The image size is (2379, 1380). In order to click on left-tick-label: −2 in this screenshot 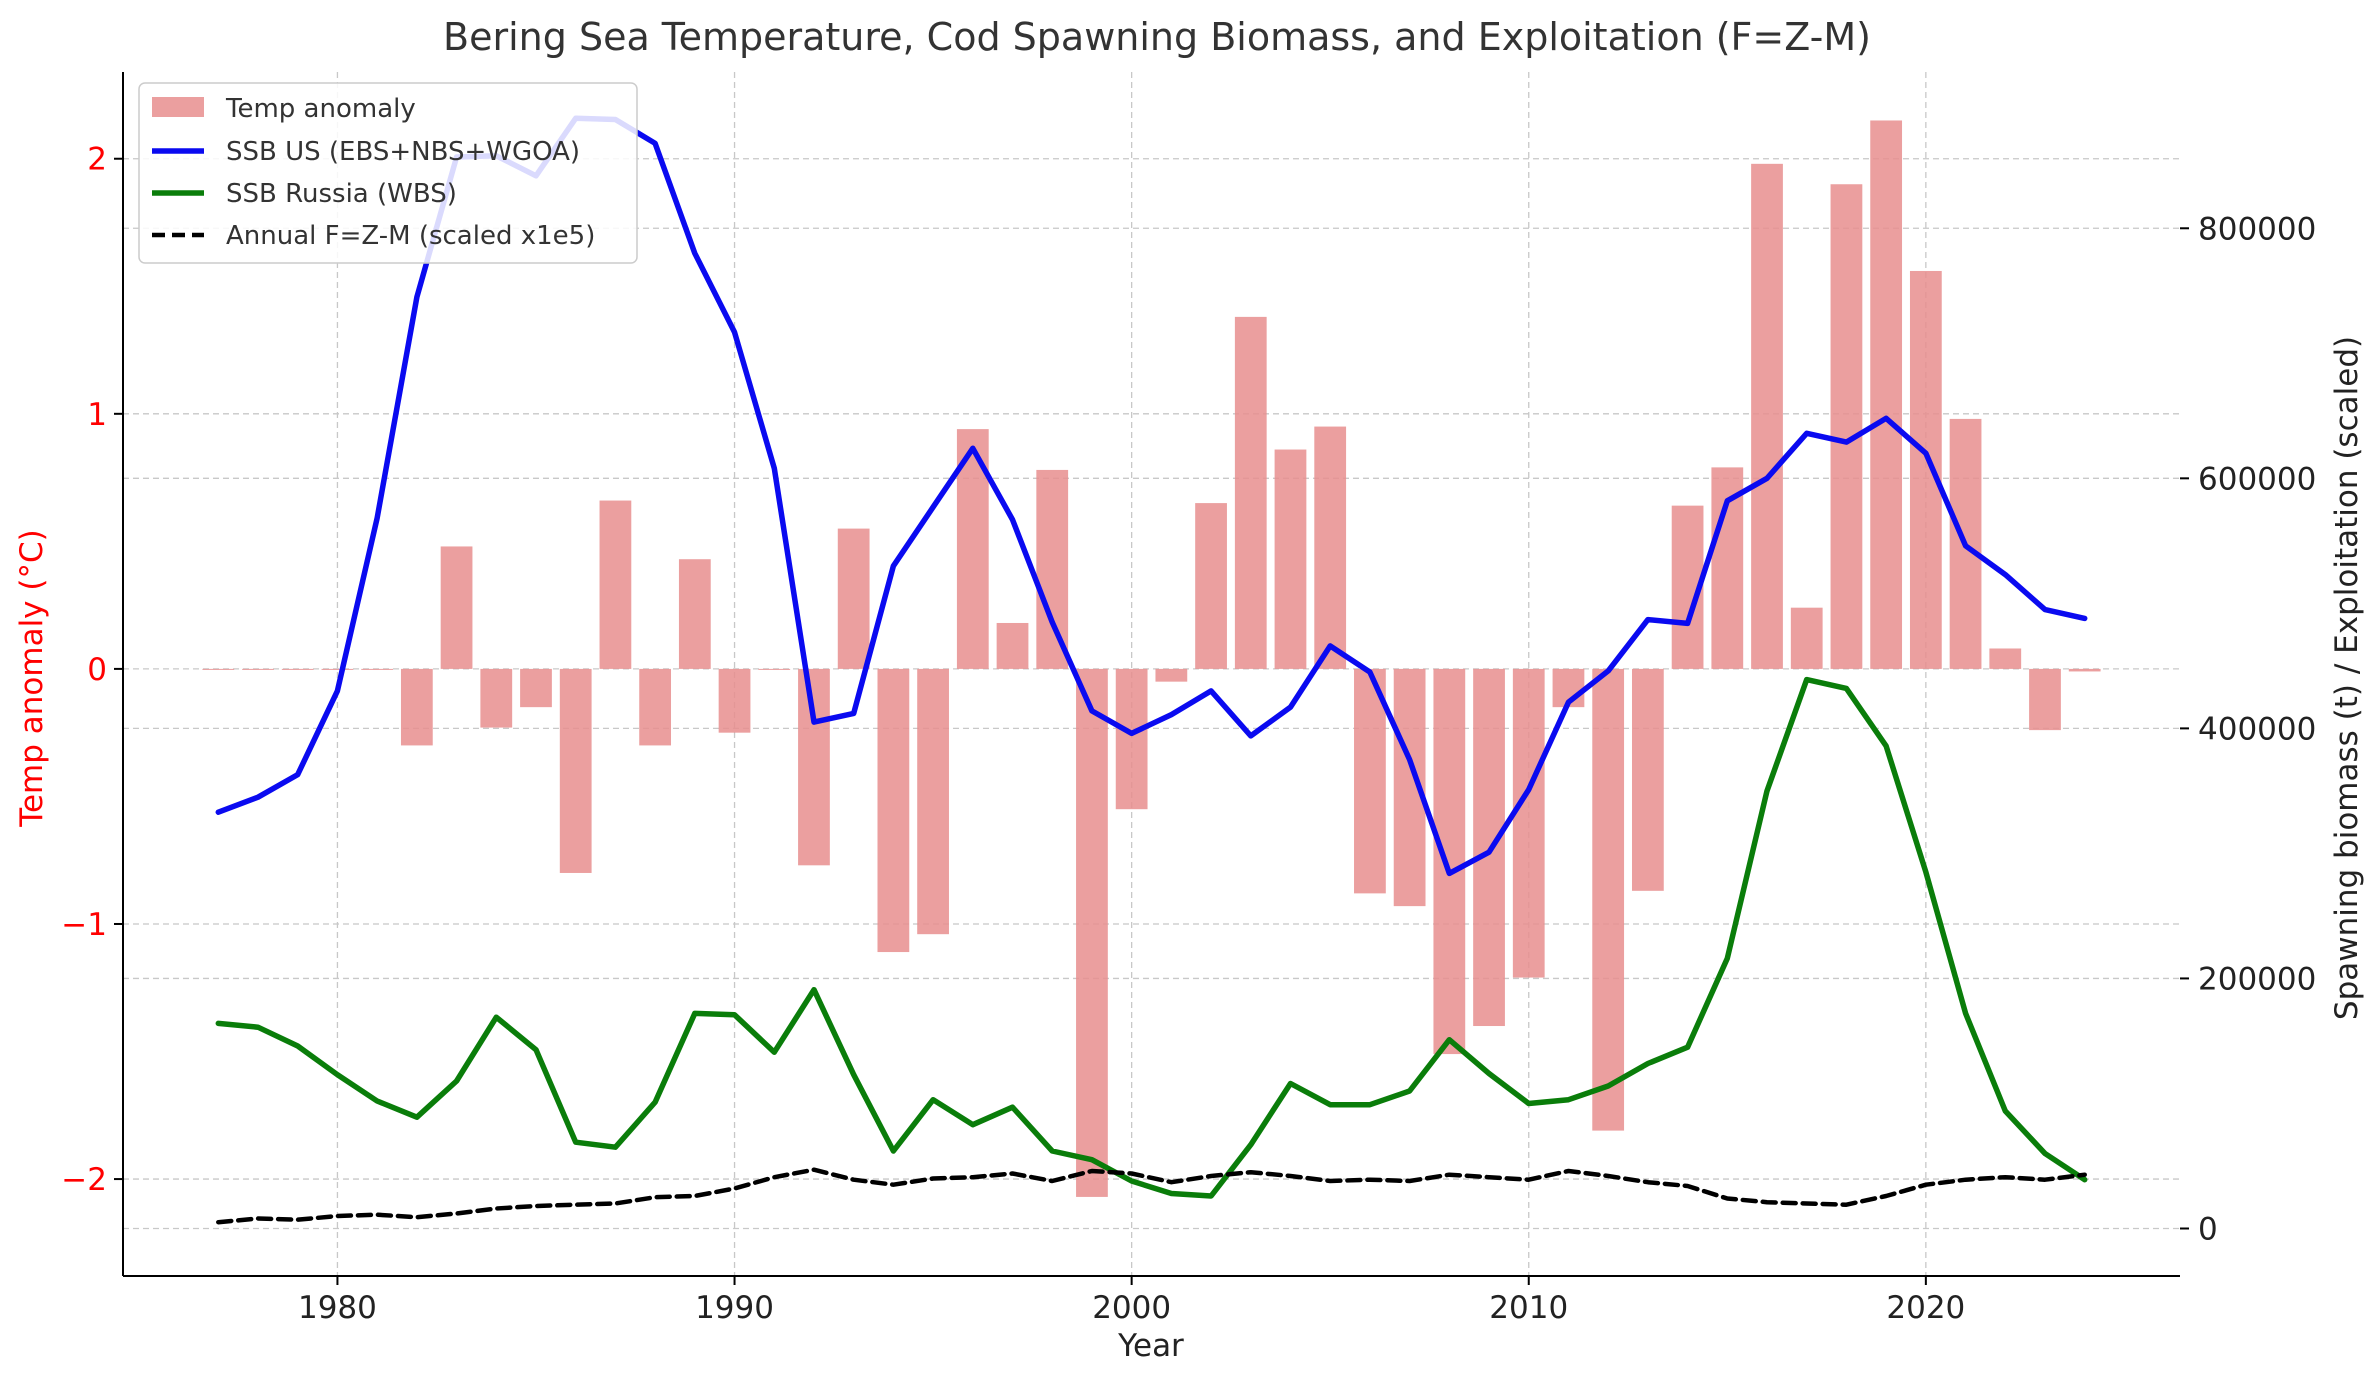, I will do `click(84, 1180)`.